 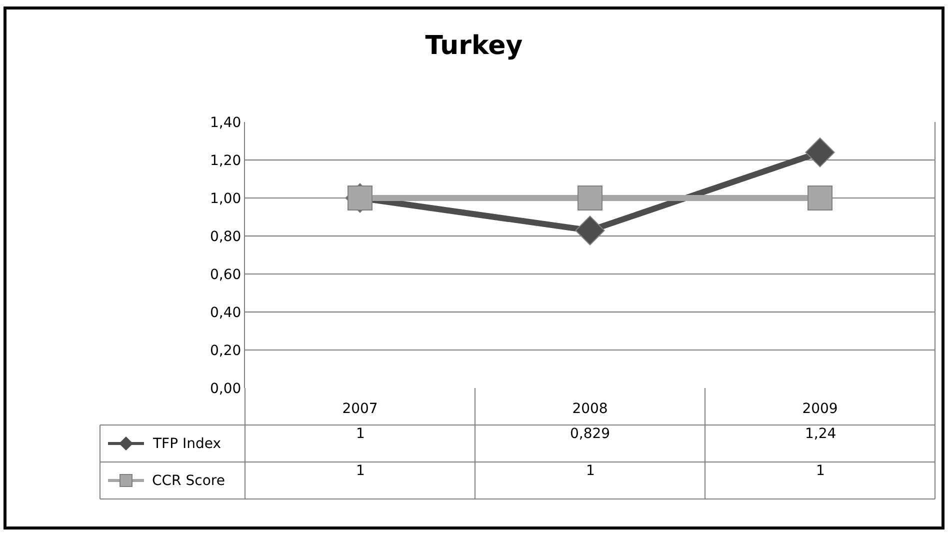 What do you see at coordinates (360, 409) in the screenshot?
I see `x-tick-label: 2007` at bounding box center [360, 409].